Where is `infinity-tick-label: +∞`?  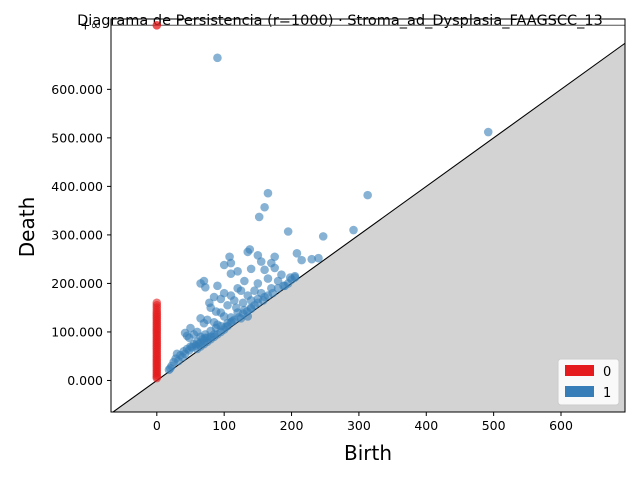 infinity-tick-label: +∞ is located at coordinates (90, 24).